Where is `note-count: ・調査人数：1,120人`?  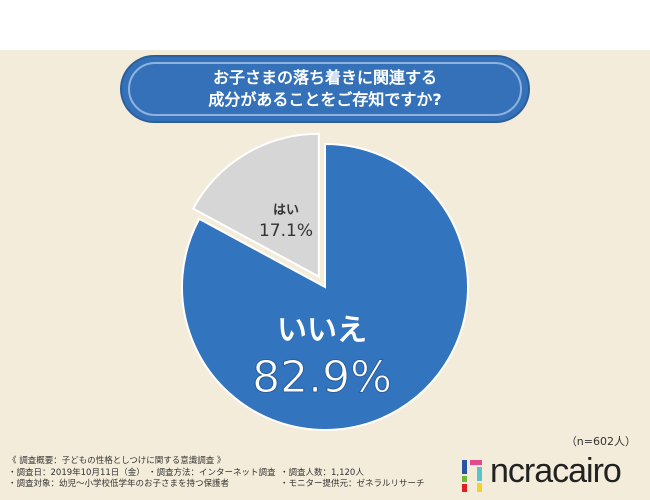
note-count: ・調査人数：1,120人 is located at coordinates (322, 472).